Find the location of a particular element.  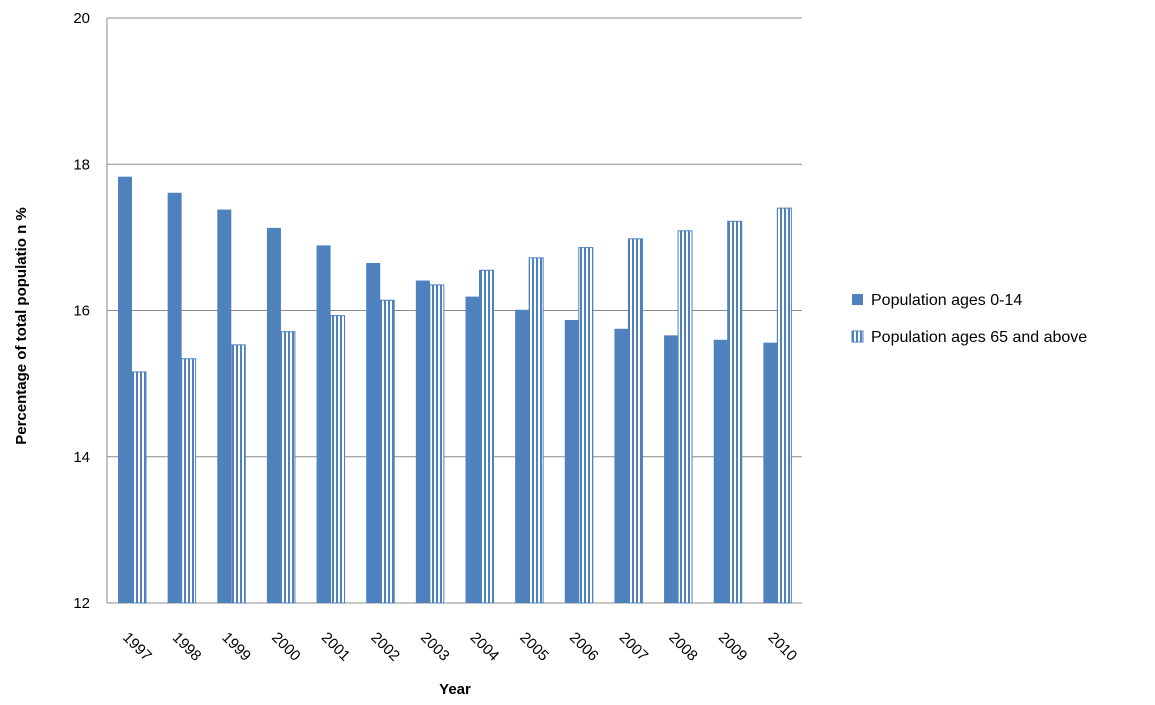

bar-ages-65-above-2010 is located at coordinates (784, 405).